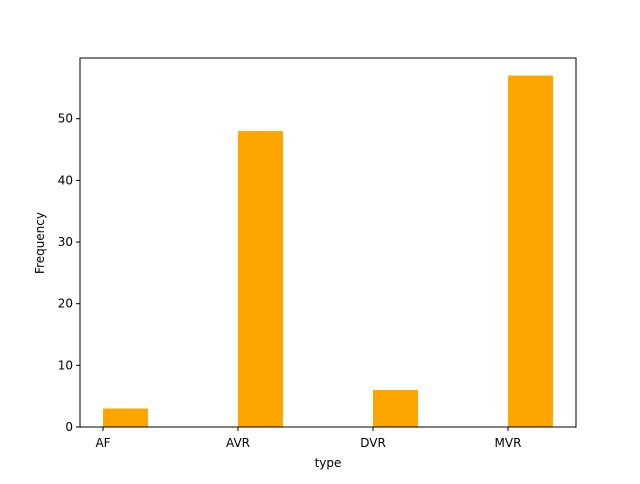 The image size is (640, 484). Describe the element at coordinates (65, 119) in the screenshot. I see `y-tick-label: 50` at that location.